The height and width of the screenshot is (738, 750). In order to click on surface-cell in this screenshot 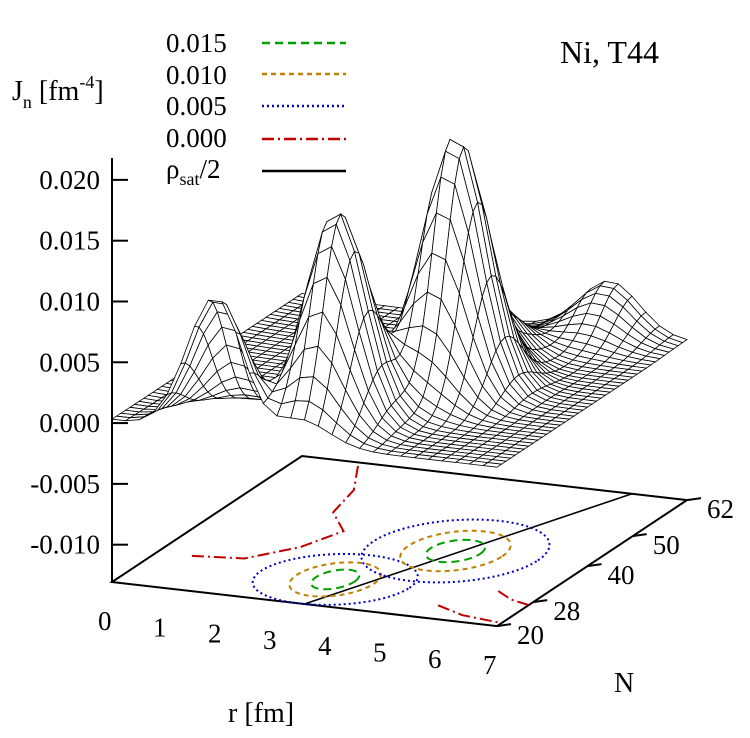, I will do `click(492, 465)`.